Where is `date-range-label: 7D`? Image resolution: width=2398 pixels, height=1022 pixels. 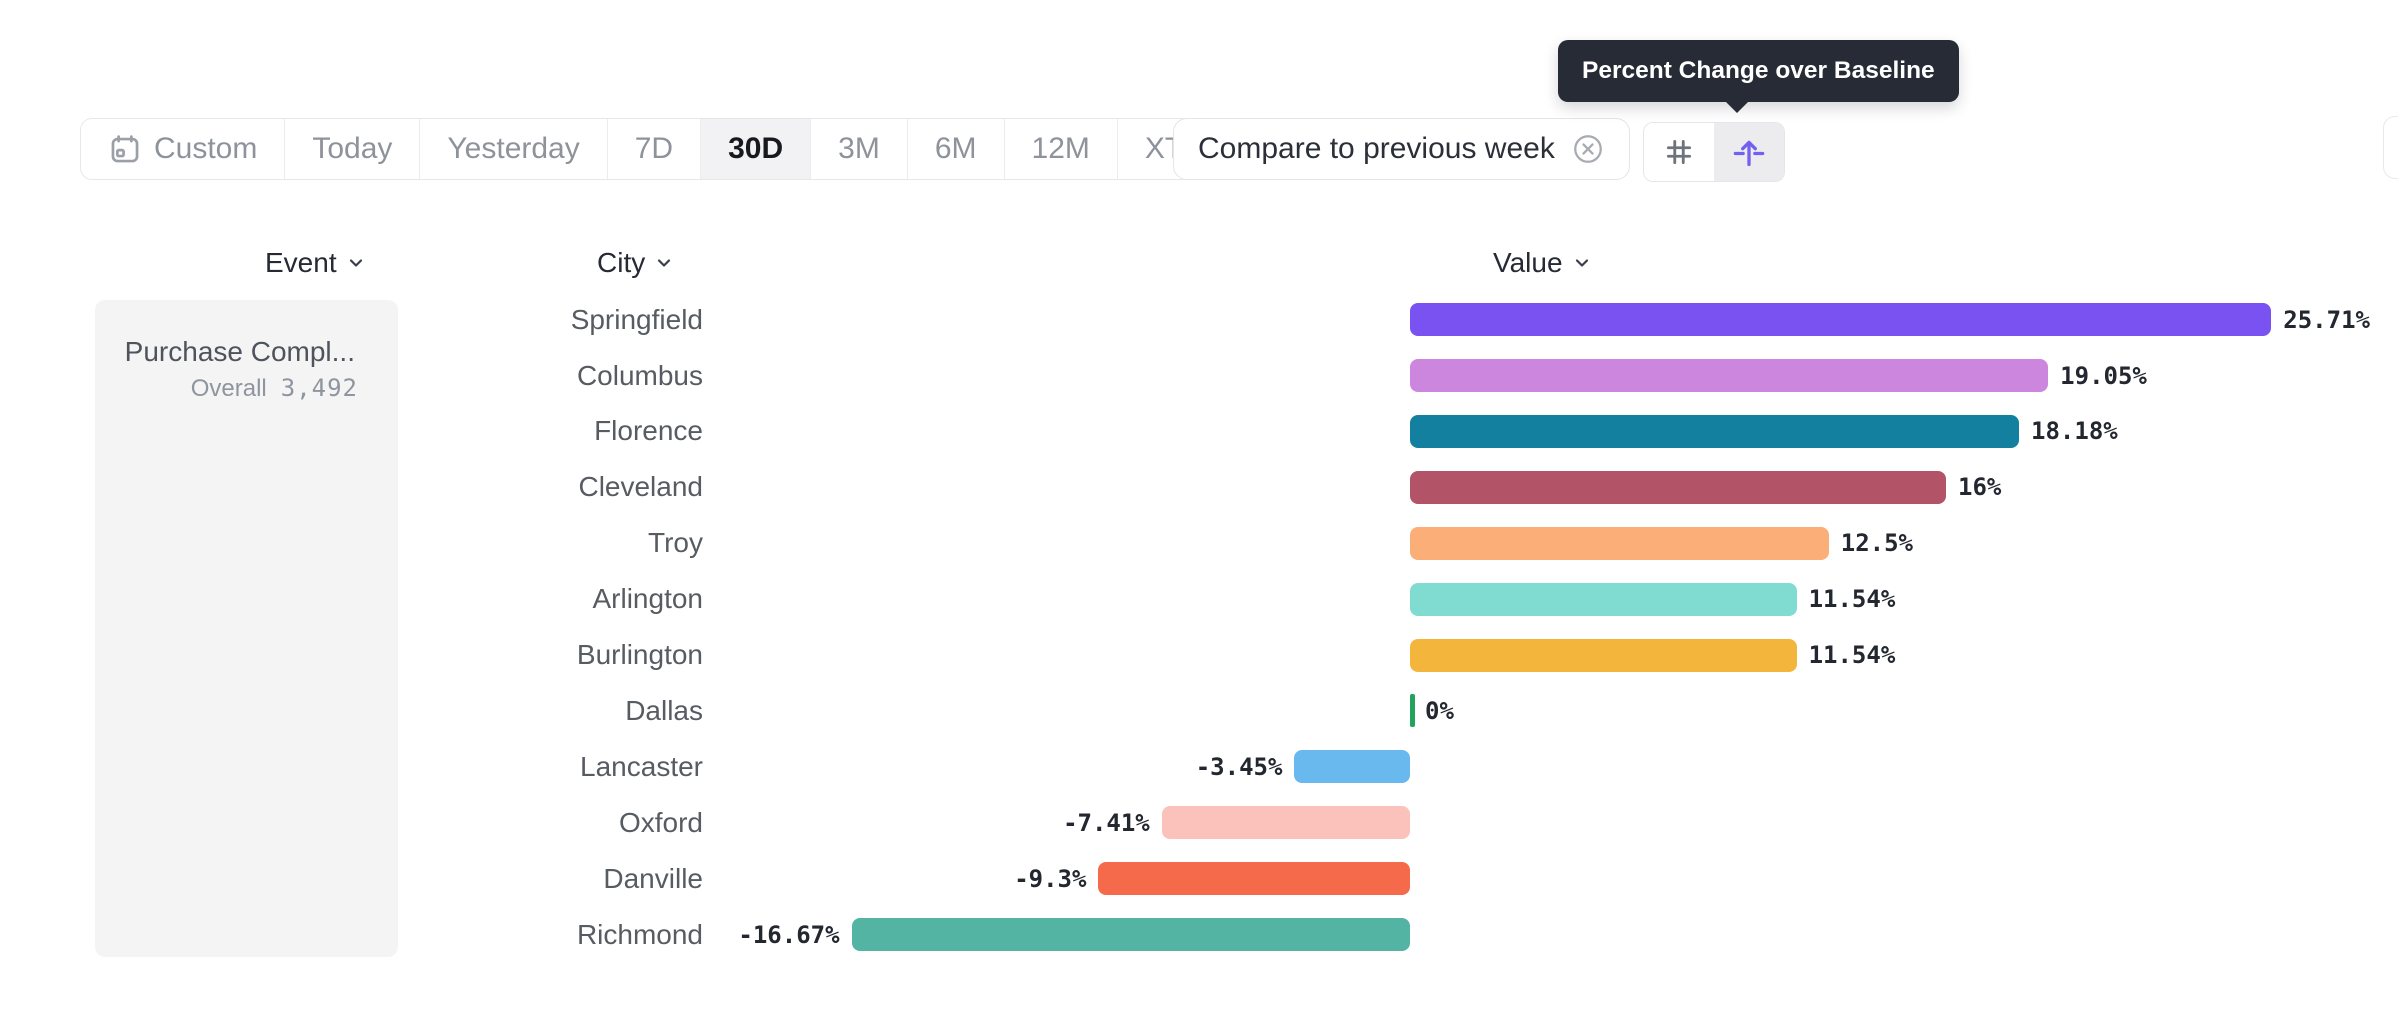
date-range-label: 7D is located at coordinates (654, 148).